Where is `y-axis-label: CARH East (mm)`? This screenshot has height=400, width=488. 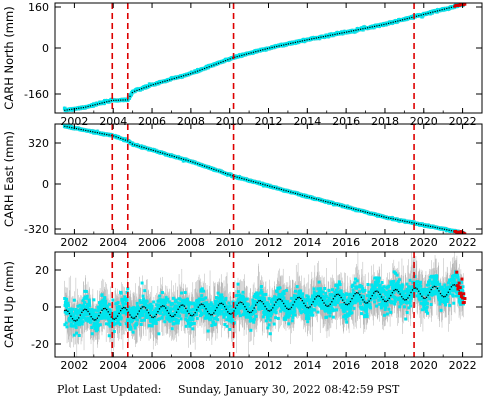 y-axis-label: CARH East (mm) is located at coordinates (9, 179).